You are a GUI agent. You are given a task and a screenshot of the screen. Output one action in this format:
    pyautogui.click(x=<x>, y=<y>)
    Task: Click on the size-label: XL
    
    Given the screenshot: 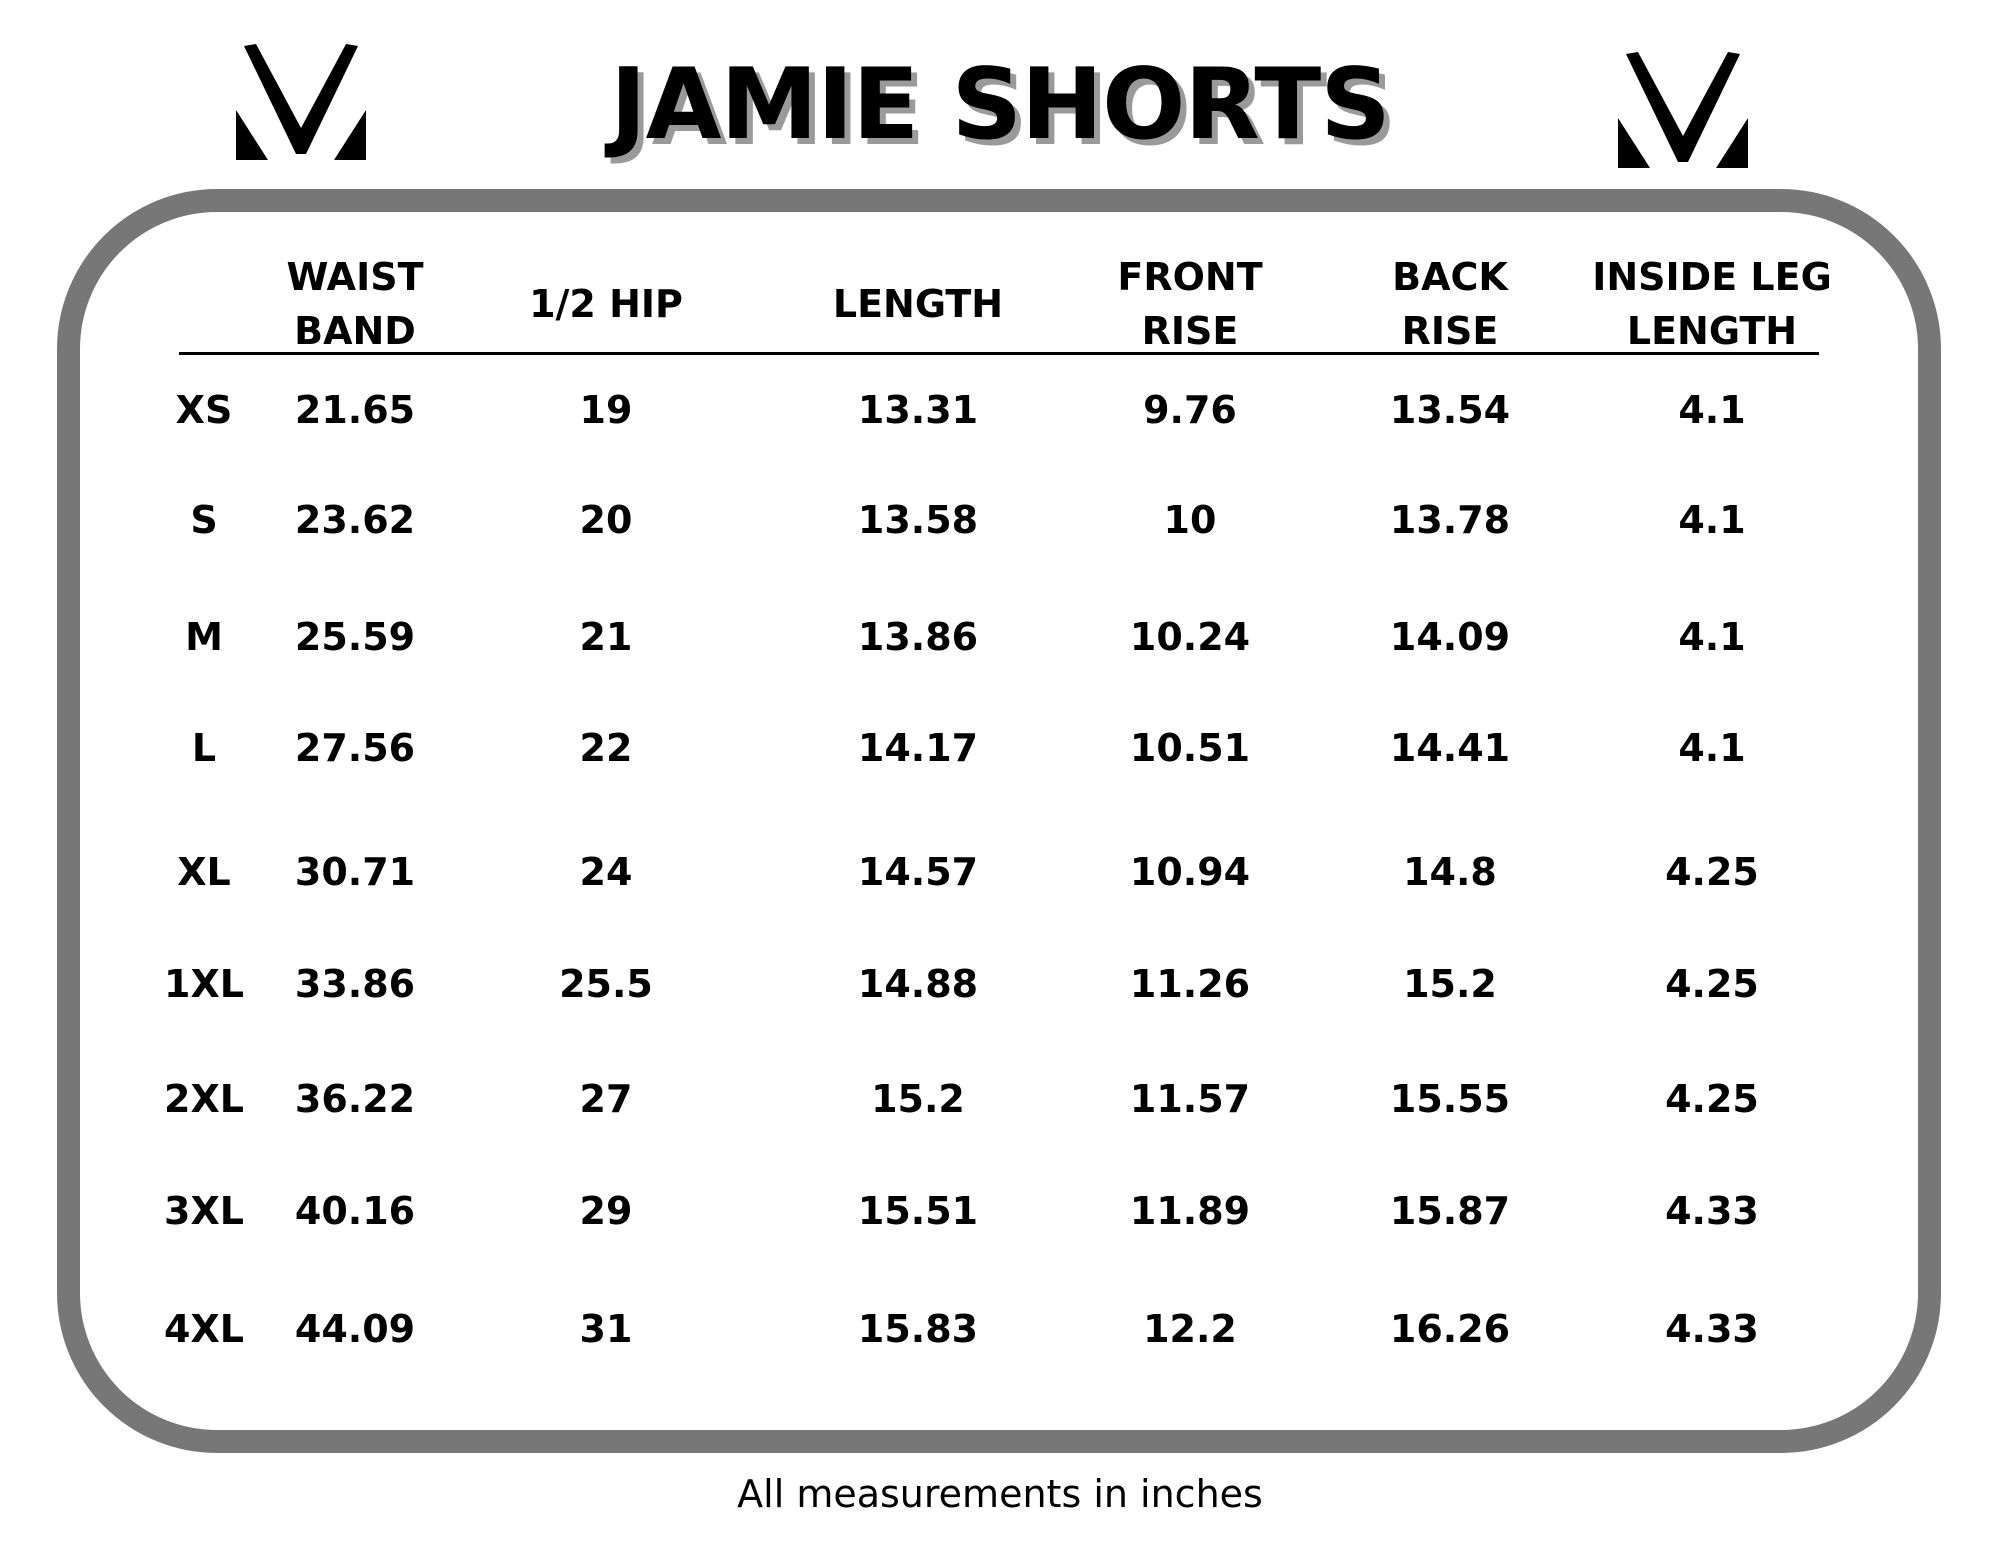 What is the action you would take?
    pyautogui.click(x=204, y=872)
    